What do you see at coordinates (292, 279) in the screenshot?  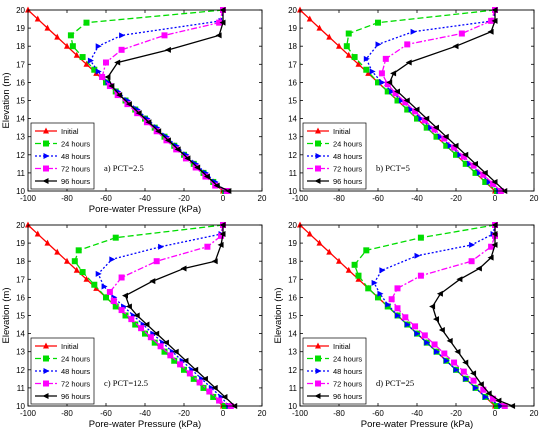 I see `y-tick-label: 17` at bounding box center [292, 279].